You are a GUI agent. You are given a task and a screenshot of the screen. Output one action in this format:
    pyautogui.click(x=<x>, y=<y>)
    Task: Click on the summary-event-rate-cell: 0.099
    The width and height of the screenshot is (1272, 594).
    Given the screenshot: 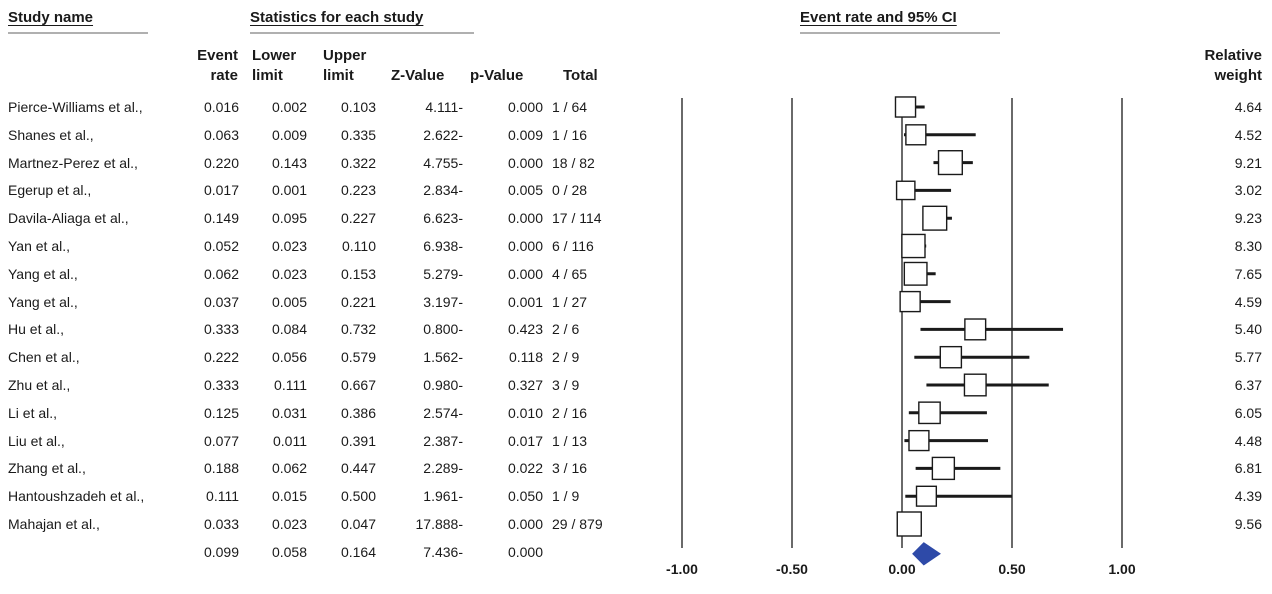 What is the action you would take?
    pyautogui.click(x=221, y=551)
    